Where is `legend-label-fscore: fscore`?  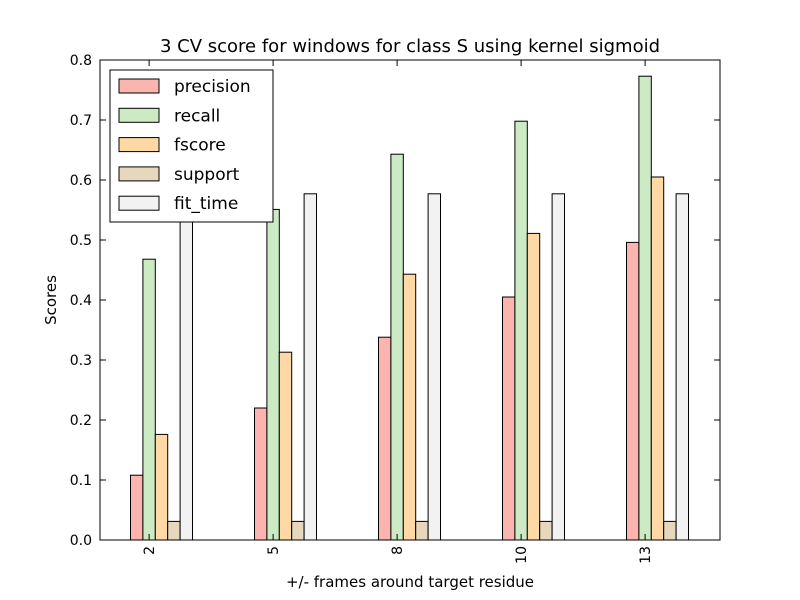
legend-label-fscore: fscore is located at coordinates (200, 146).